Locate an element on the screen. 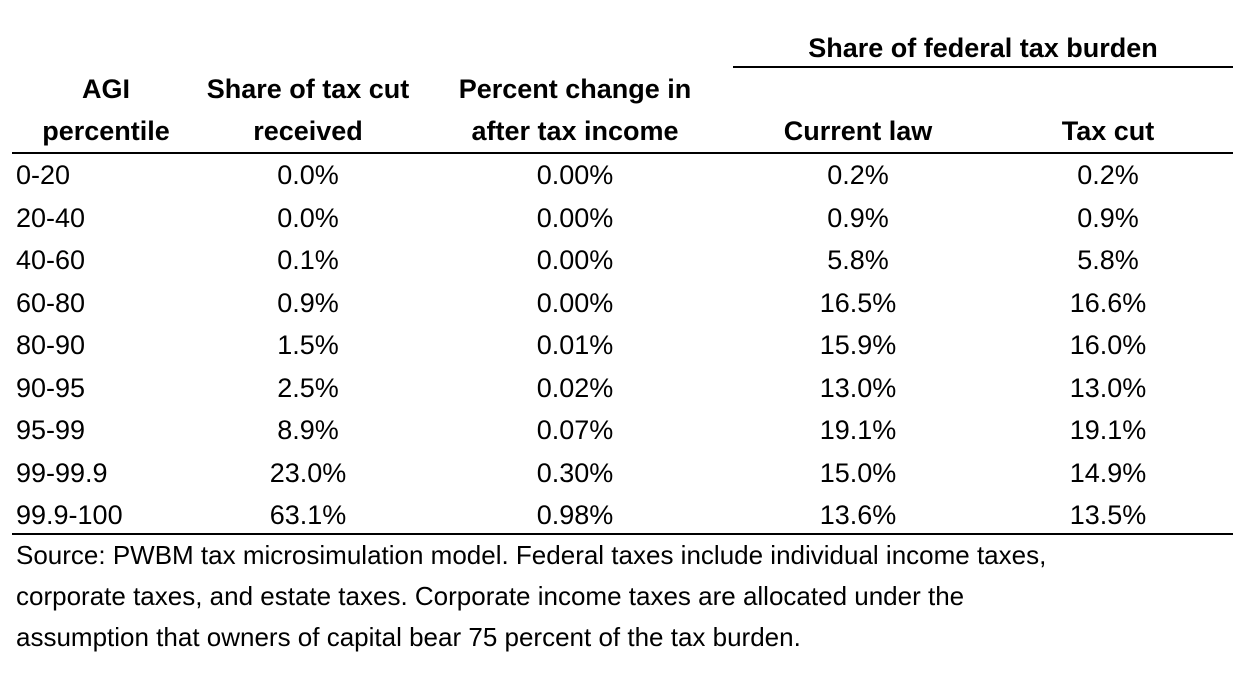  cell-agi-percentile: 95-99 is located at coordinates (51, 430).